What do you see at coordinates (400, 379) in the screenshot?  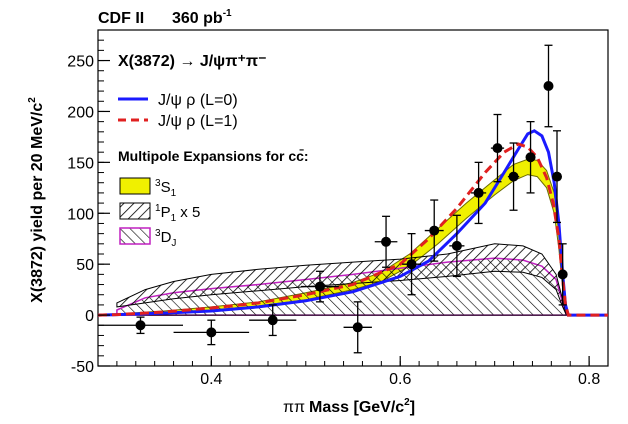 I see `x-tick-label-1: 0.6` at bounding box center [400, 379].